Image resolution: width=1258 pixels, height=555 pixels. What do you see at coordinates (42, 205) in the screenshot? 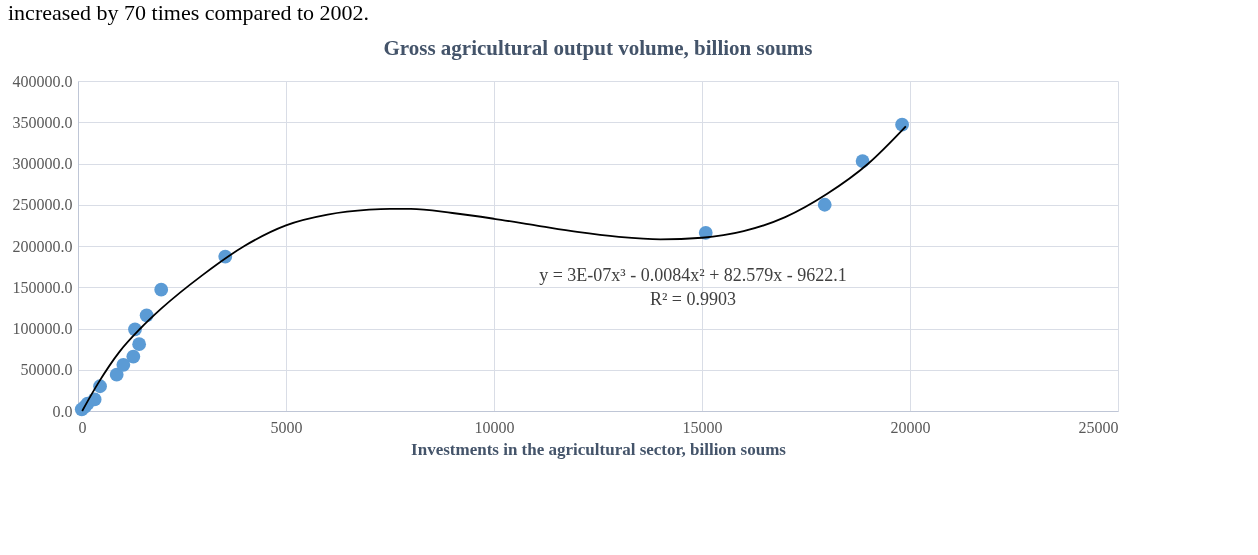
I see `y-tick-label: 250000.0` at bounding box center [42, 205].